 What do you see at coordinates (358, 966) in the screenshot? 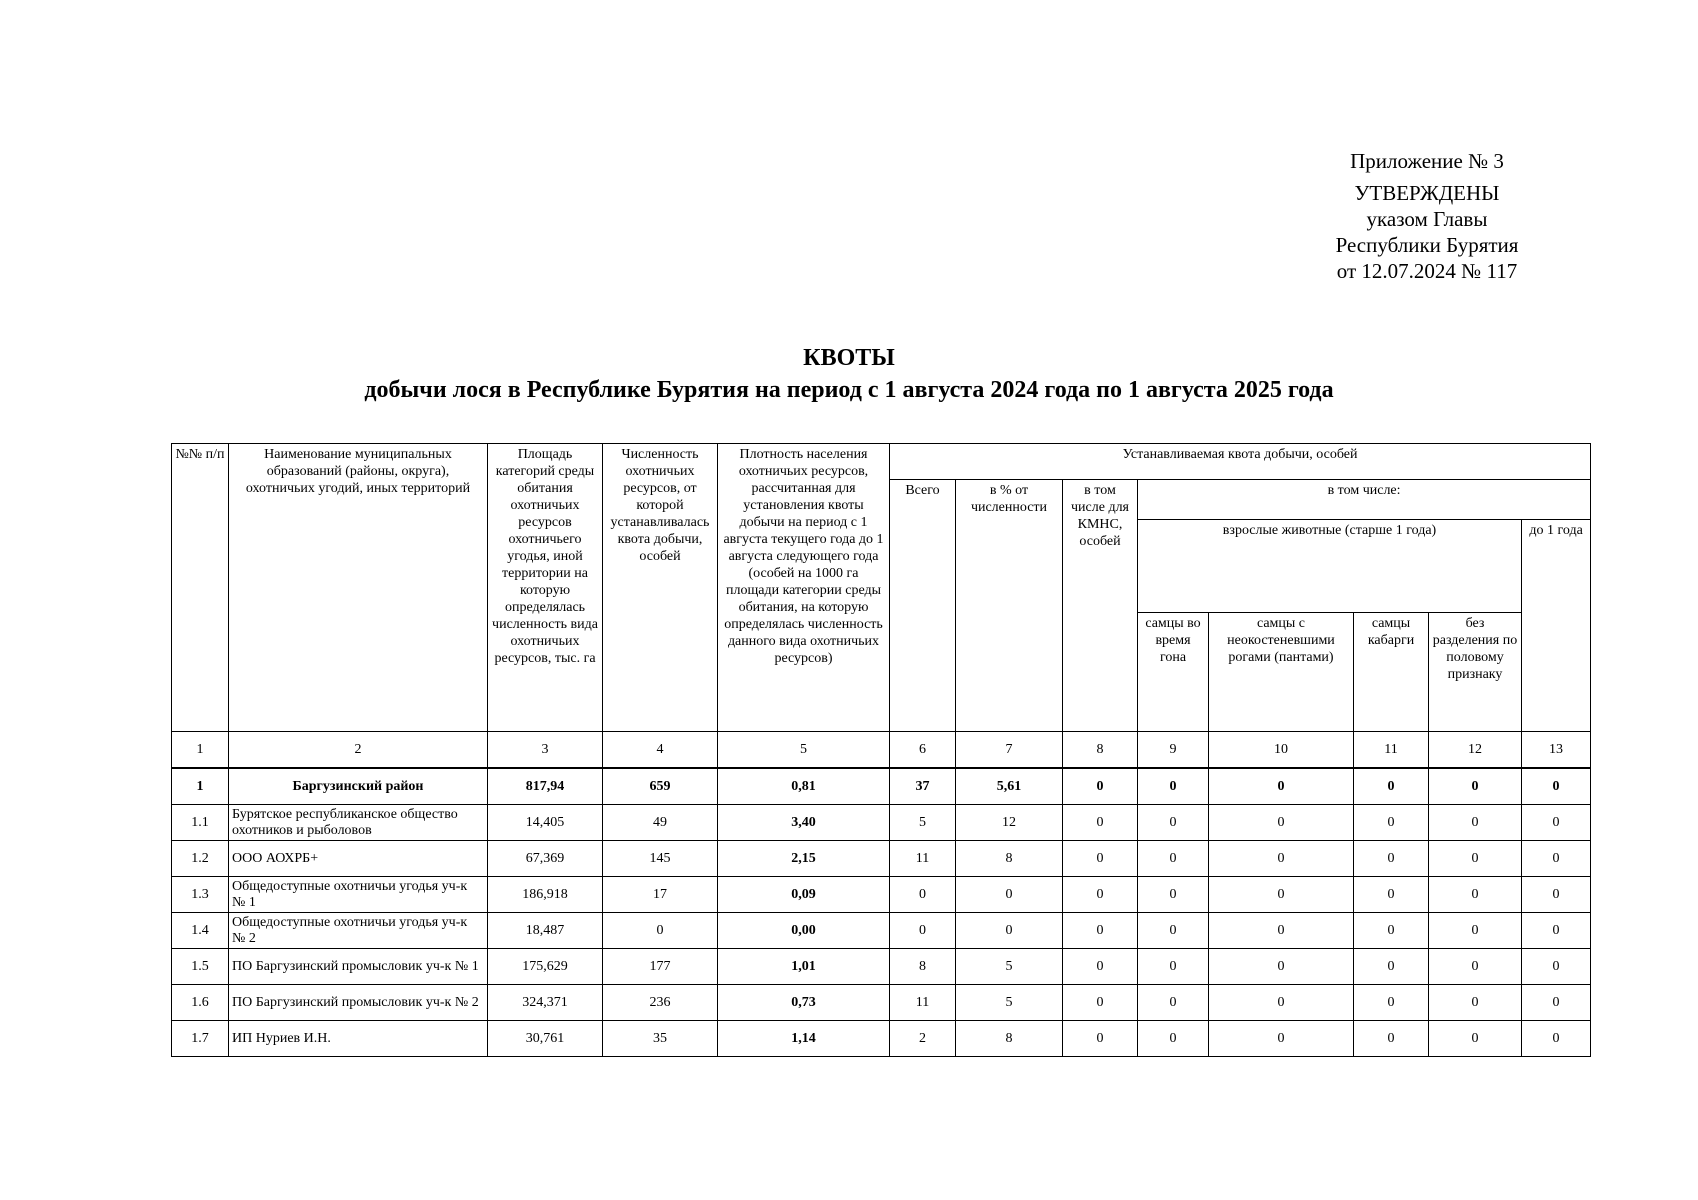
I see `cell-name: ПО Баргузинский промысловик уч-к № 1` at bounding box center [358, 966].